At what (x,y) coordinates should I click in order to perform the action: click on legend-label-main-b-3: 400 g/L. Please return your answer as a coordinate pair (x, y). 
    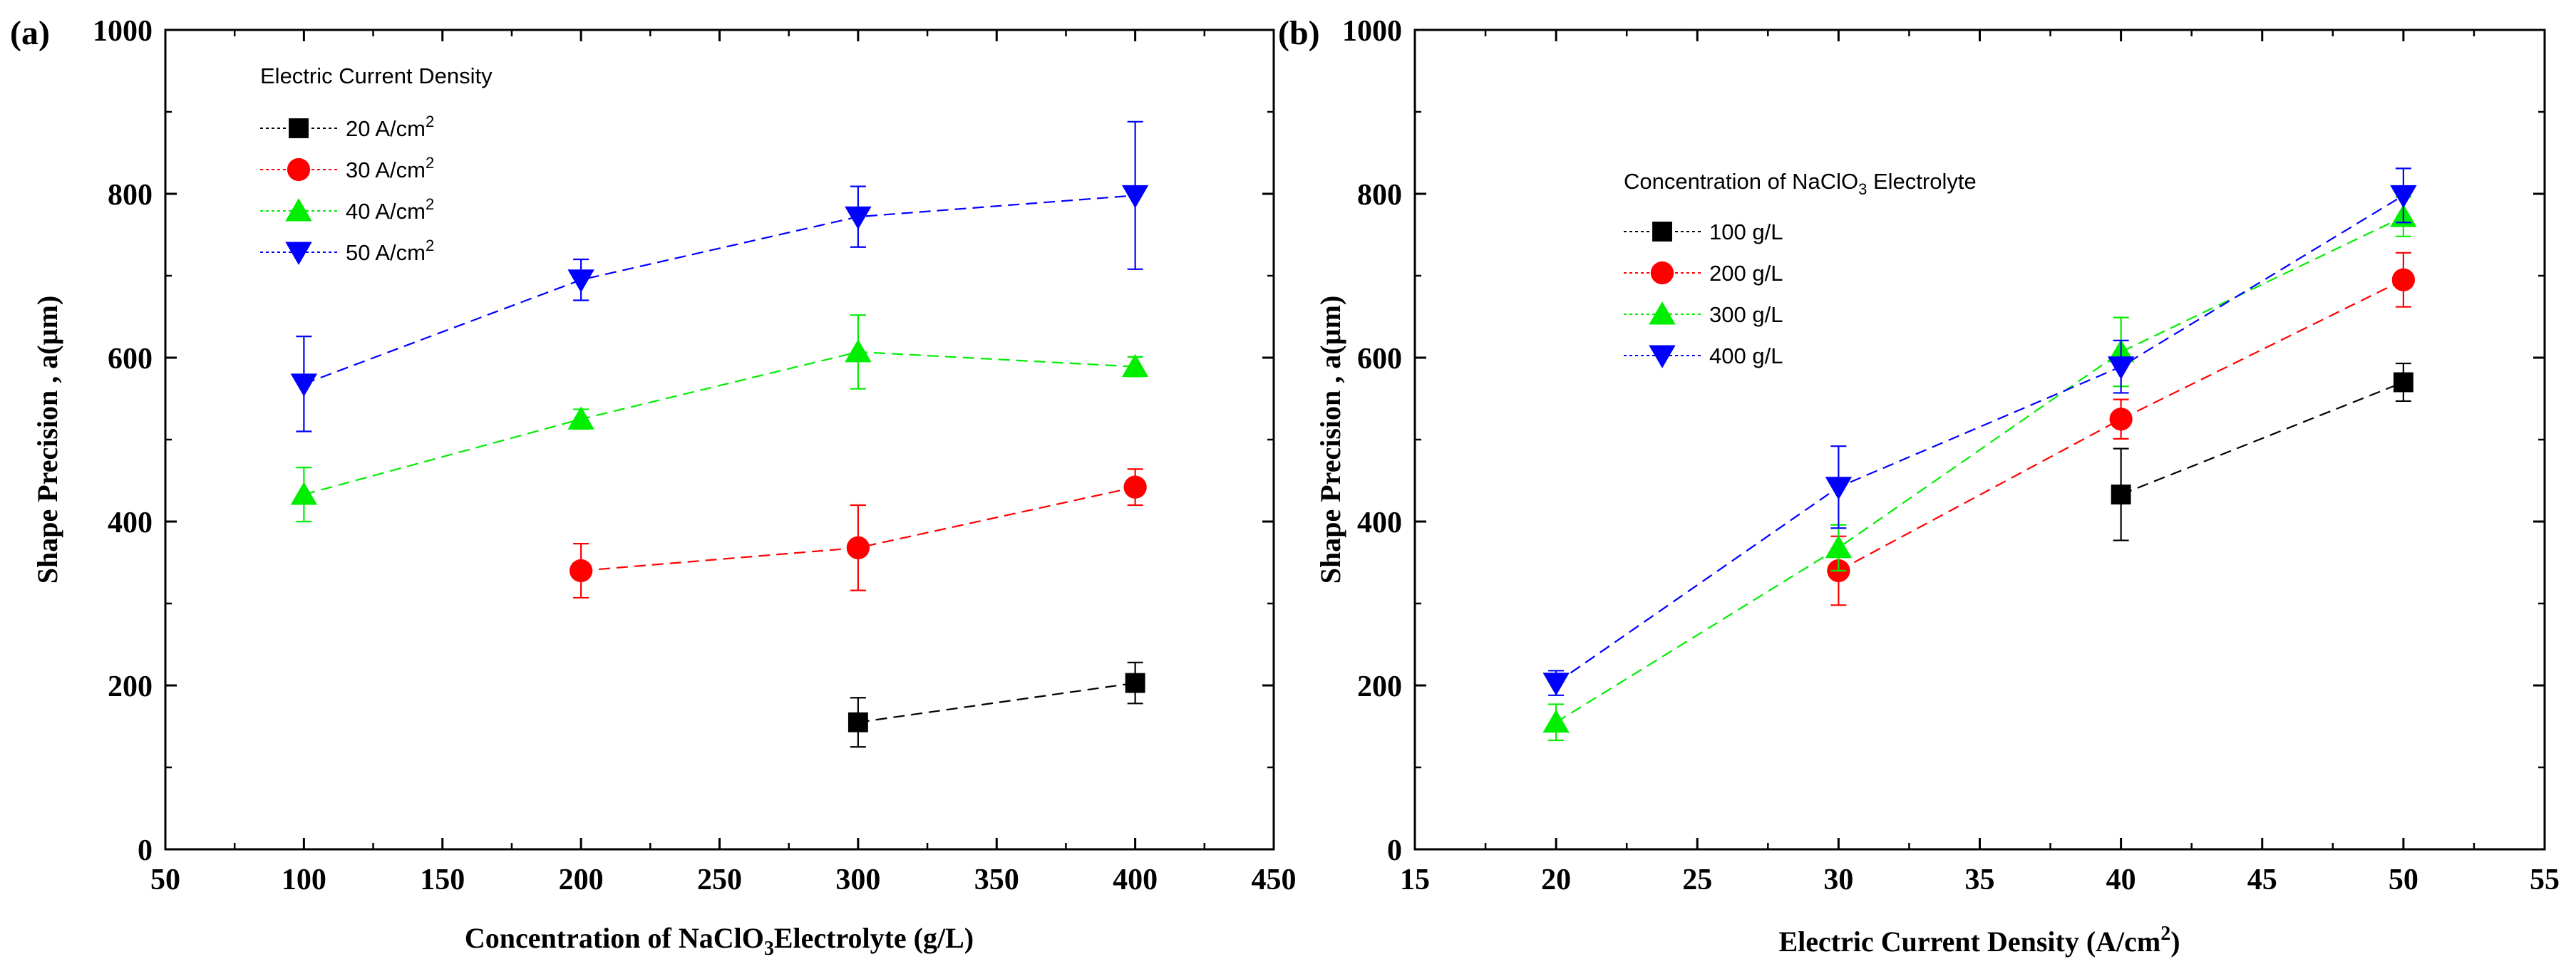
    Looking at the image, I should click on (1746, 355).